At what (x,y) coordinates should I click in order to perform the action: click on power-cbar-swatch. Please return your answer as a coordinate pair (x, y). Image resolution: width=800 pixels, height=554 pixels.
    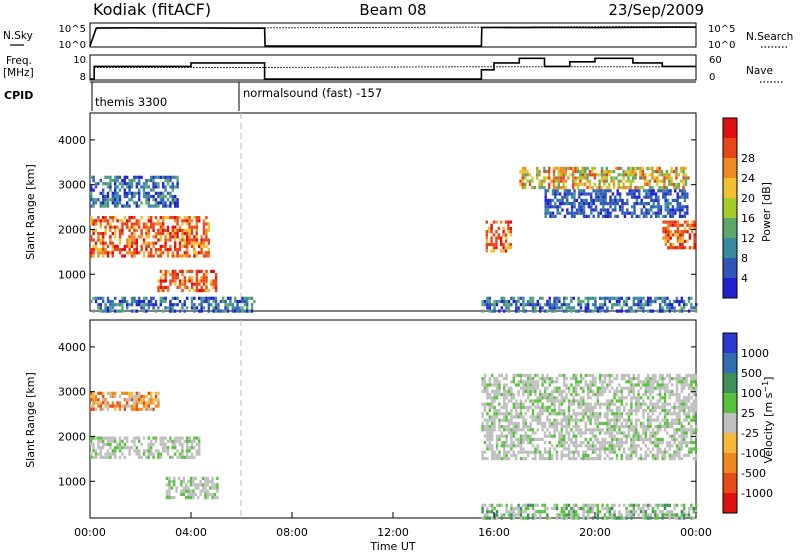
    Looking at the image, I should click on (730, 248).